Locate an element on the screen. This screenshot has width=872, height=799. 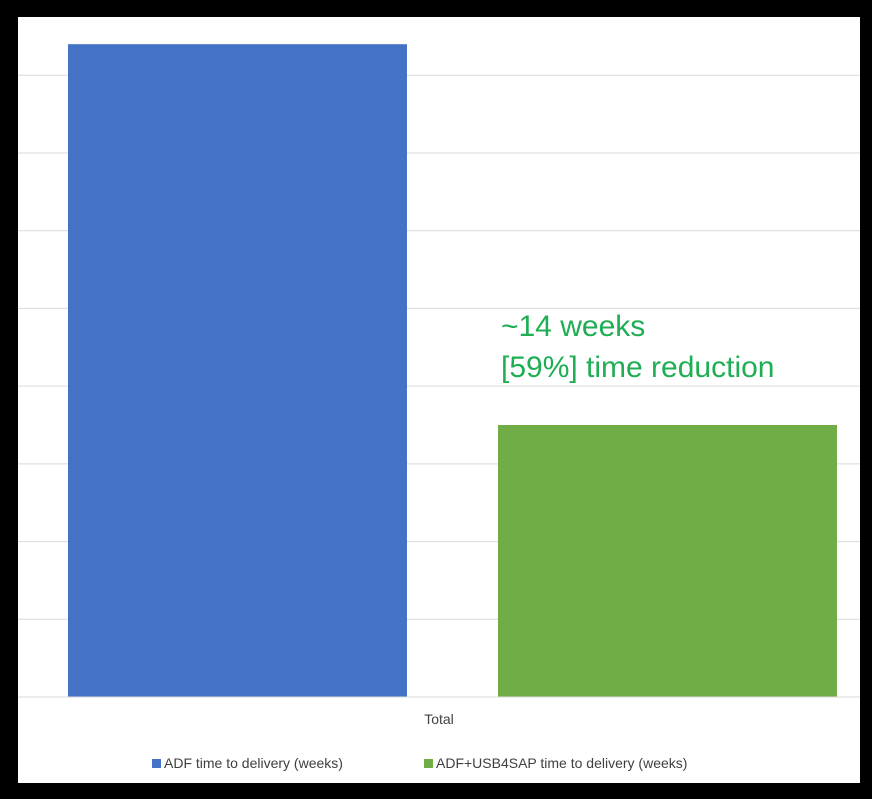
legend-swatch-adf is located at coordinates (156, 763).